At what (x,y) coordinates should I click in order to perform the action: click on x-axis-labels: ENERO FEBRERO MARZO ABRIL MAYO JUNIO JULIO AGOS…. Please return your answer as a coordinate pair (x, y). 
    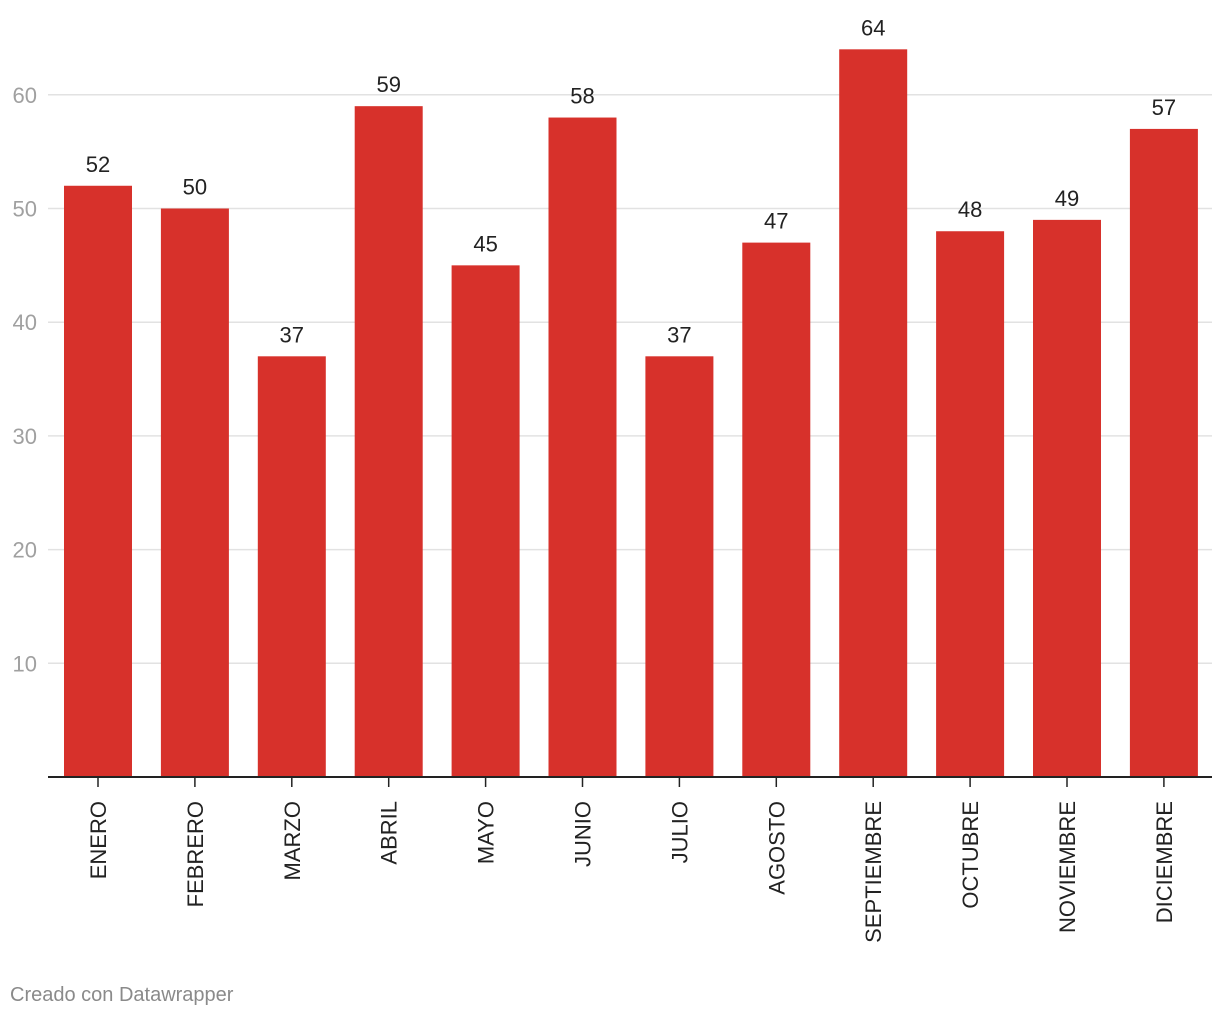
    Looking at the image, I should click on (631, 872).